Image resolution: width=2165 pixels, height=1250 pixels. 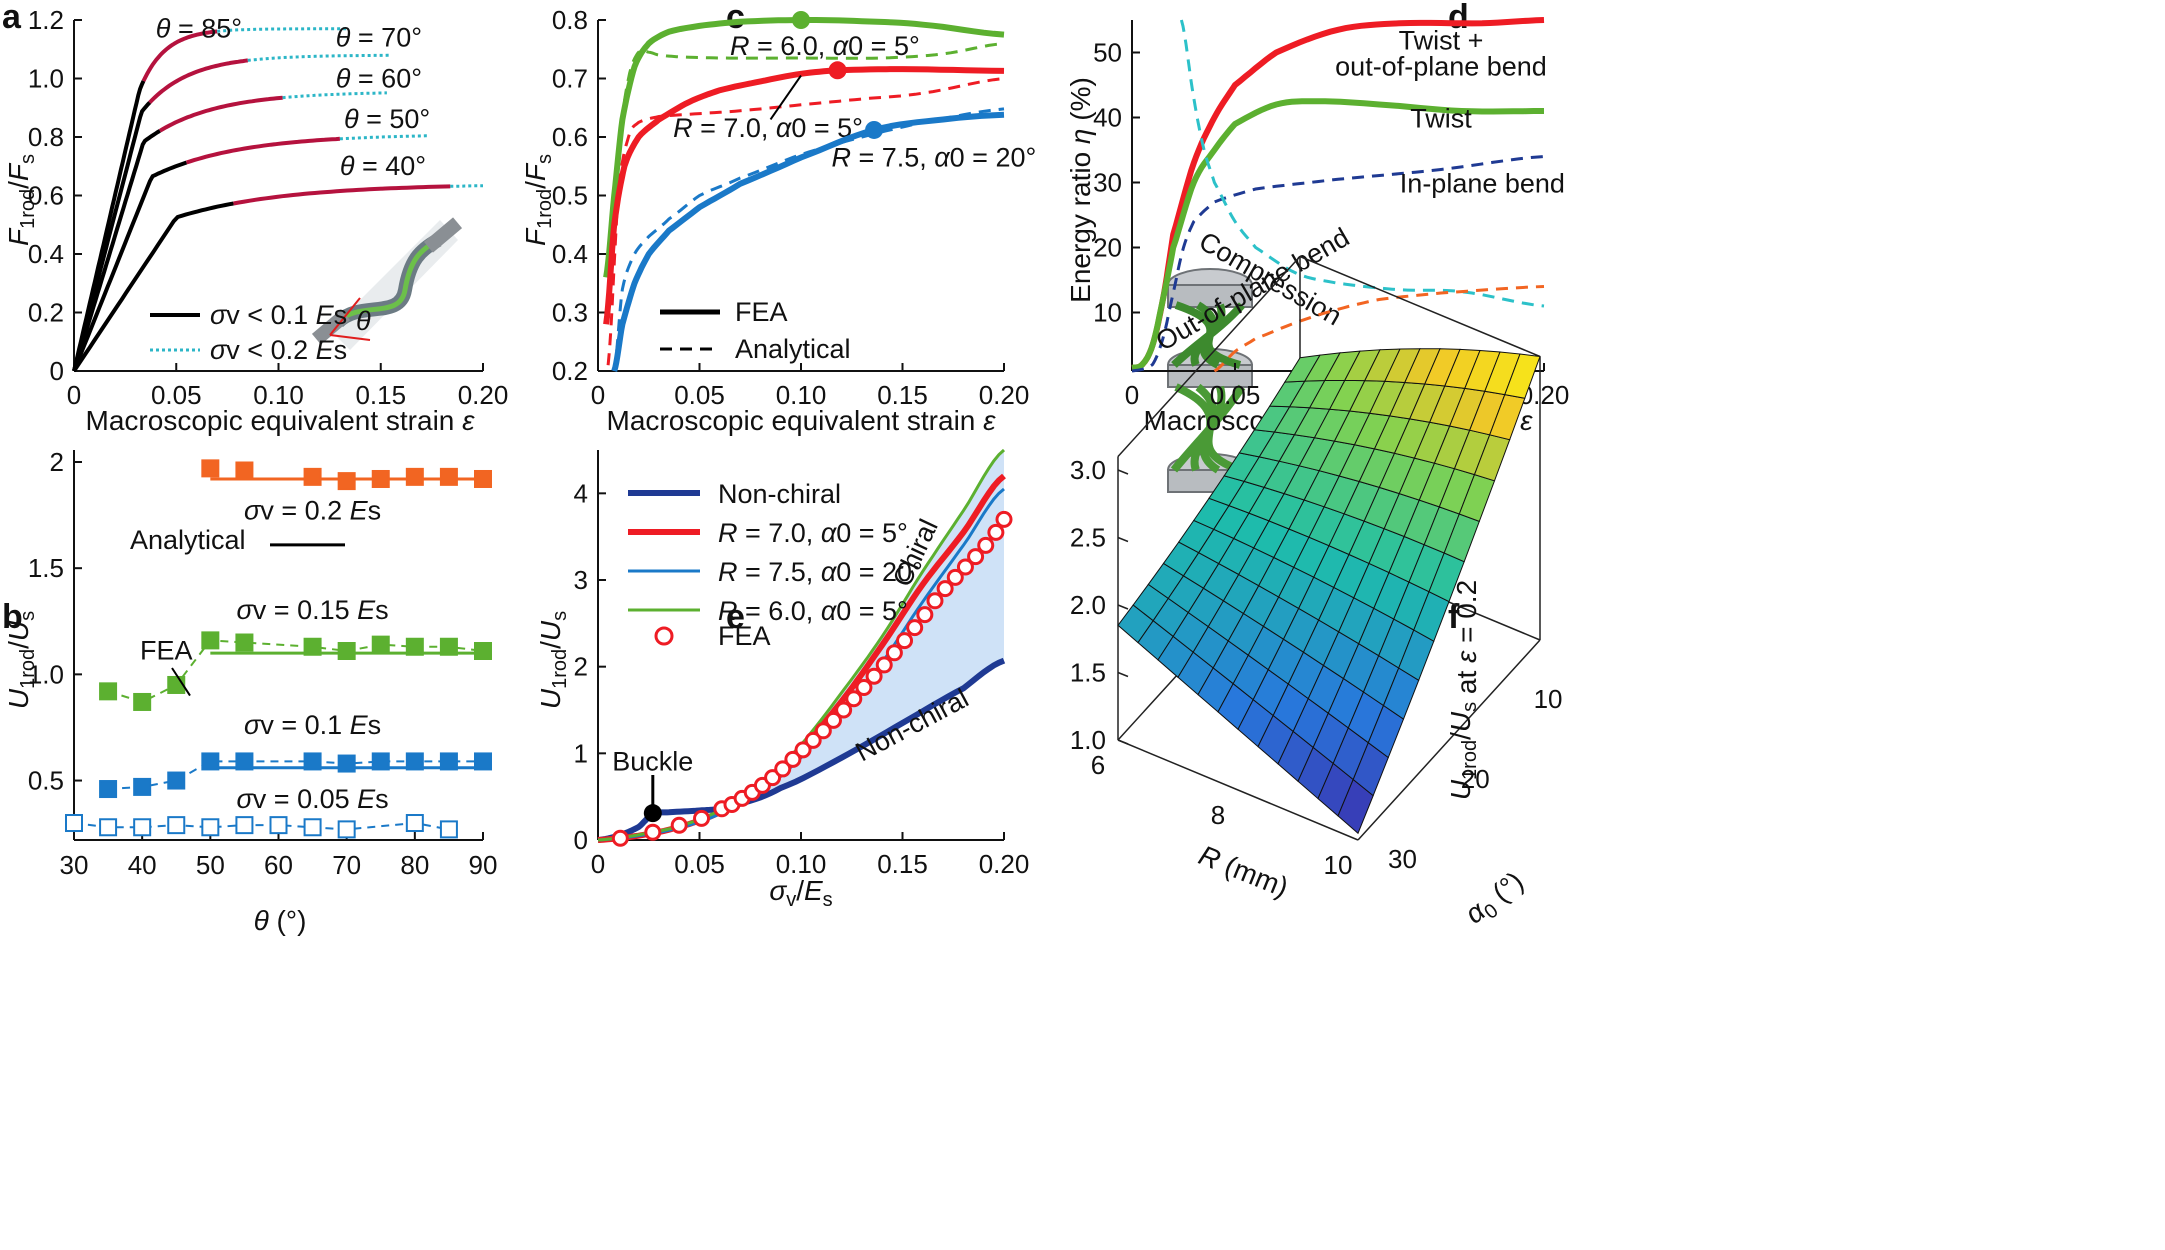 What do you see at coordinates (800, 893) in the screenshot?
I see `x-axis-label: σv/Es` at bounding box center [800, 893].